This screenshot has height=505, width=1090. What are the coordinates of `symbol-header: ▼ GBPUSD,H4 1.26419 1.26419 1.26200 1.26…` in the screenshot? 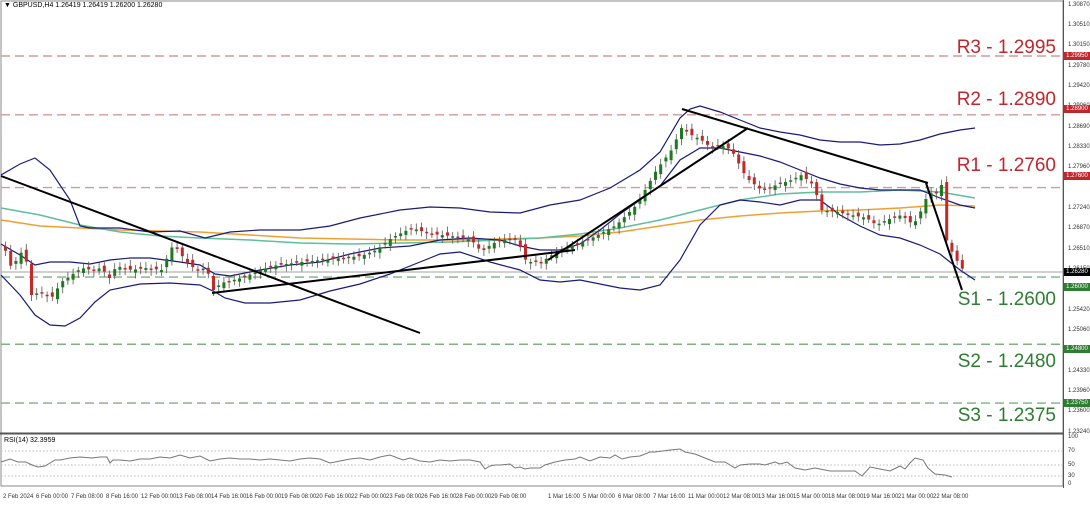 It's located at (83, 5).